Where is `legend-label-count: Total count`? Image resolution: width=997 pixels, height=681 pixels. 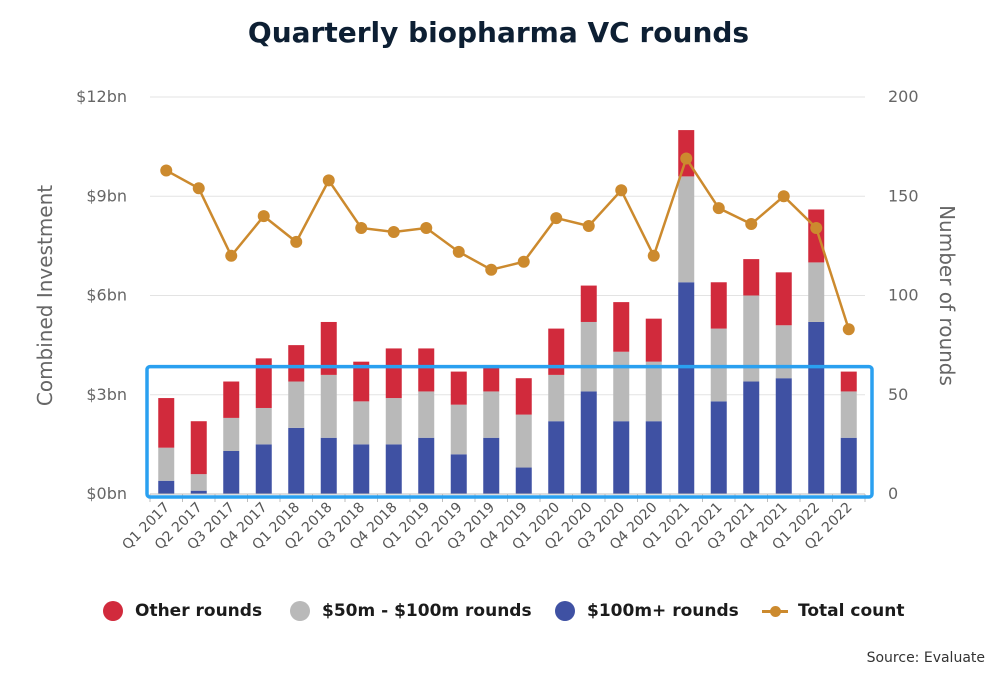 legend-label-count: Total count is located at coordinates (851, 611).